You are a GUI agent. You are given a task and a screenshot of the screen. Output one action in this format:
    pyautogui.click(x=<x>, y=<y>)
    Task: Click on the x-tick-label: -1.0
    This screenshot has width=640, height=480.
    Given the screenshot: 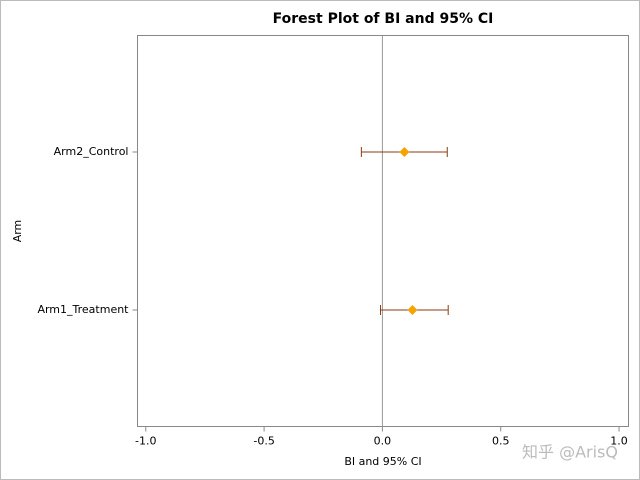 What is the action you would take?
    pyautogui.click(x=145, y=441)
    